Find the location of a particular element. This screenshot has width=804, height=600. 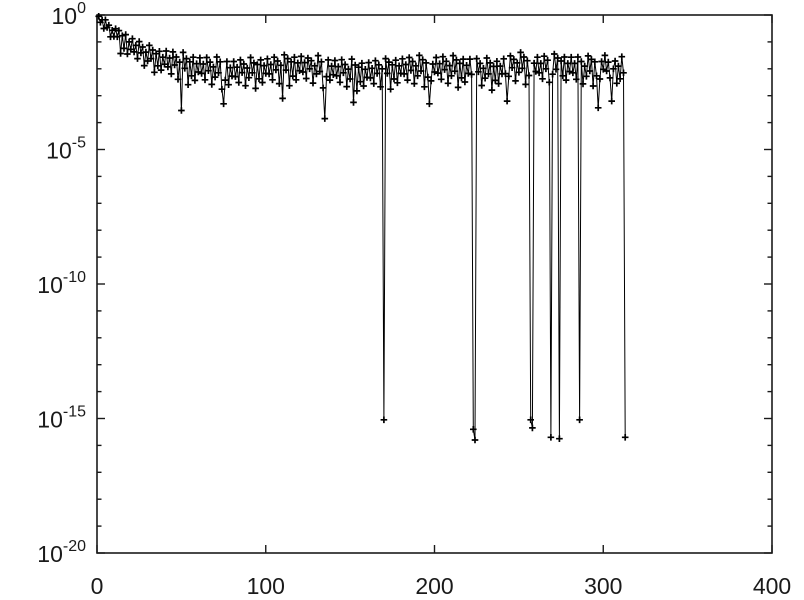

x-tick-label: 0 is located at coordinates (97, 586).